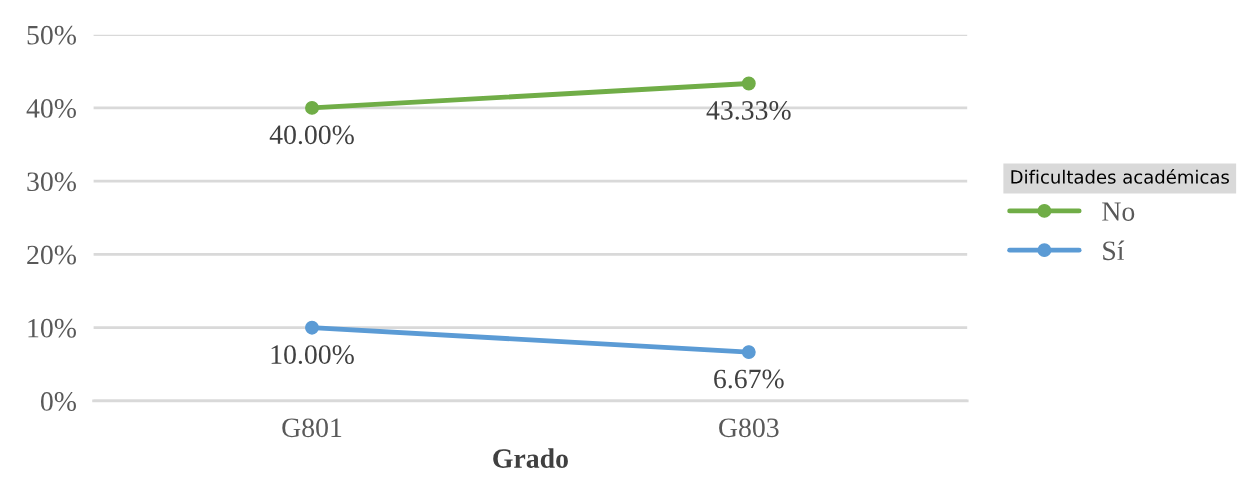  I want to click on y-tick-label: 50%, so click(51, 35).